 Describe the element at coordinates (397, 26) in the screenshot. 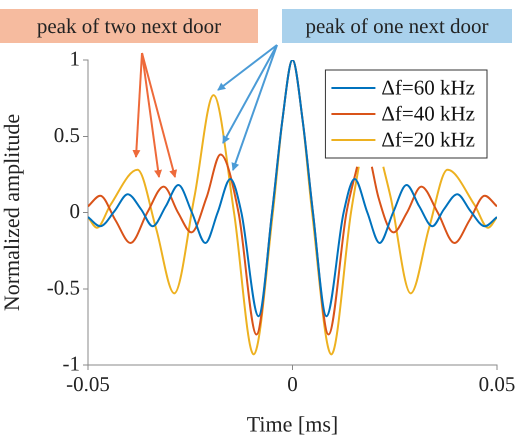

I see `text: peak of one next door` at that location.